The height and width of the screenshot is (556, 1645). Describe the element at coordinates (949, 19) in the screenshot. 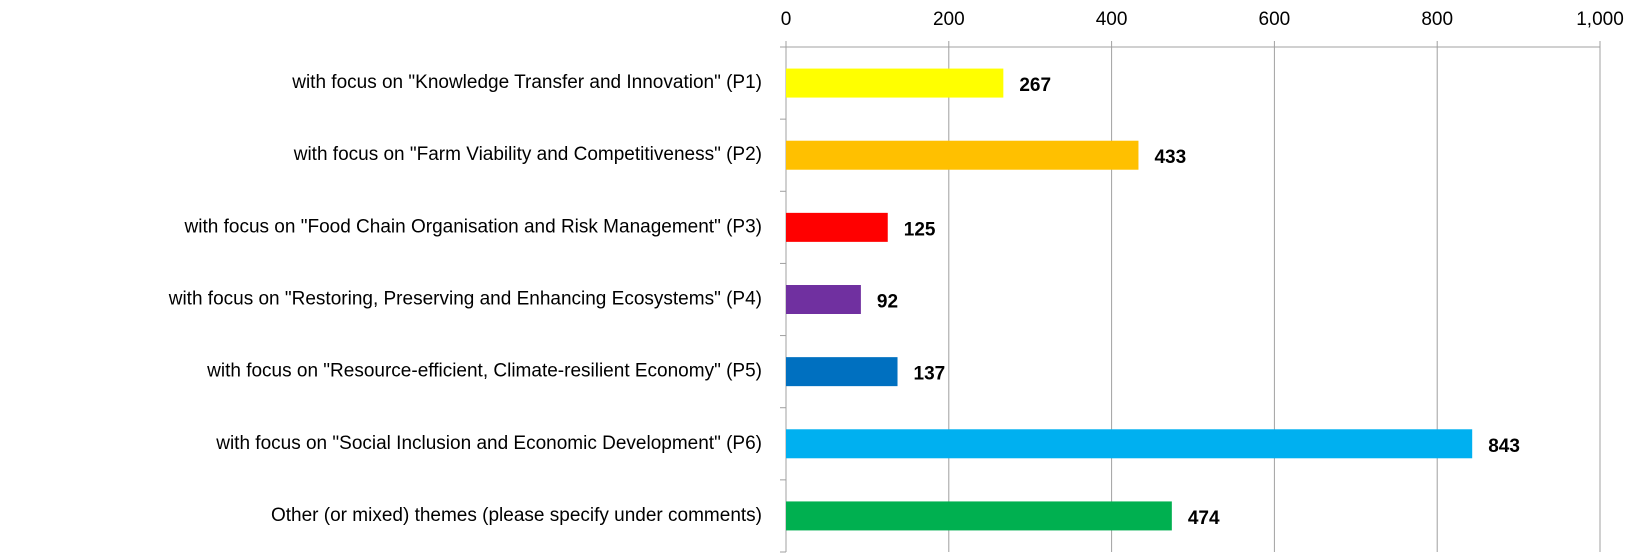

I see `x-tick-label: 200` at that location.